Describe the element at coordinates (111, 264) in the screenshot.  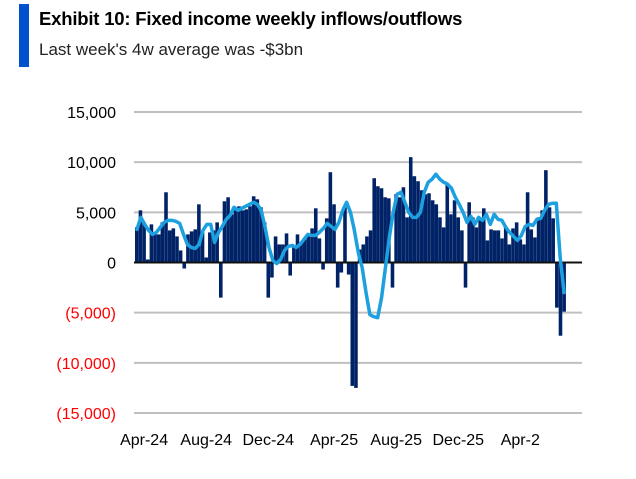
I see `y-tick-label: 0` at that location.